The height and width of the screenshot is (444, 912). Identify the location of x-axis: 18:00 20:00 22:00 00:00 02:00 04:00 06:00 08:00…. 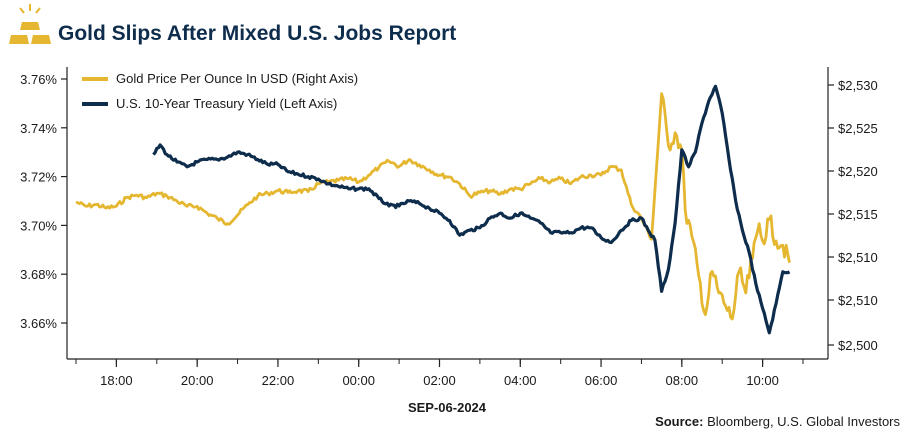
(439, 373).